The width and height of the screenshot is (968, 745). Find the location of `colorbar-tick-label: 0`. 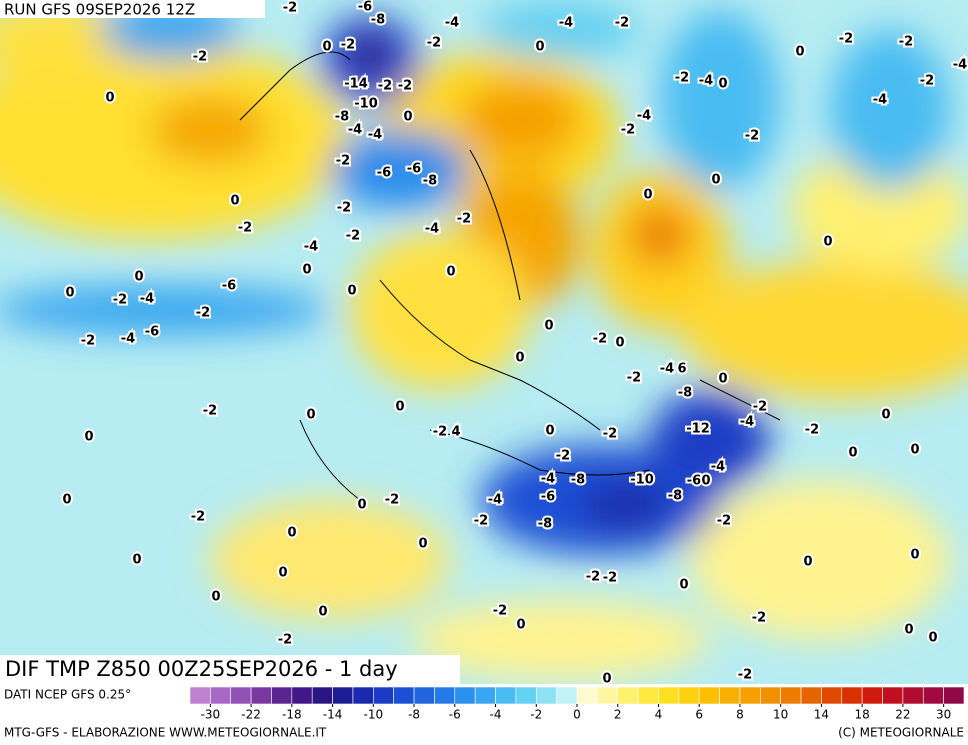

colorbar-tick-label: 0 is located at coordinates (577, 715).